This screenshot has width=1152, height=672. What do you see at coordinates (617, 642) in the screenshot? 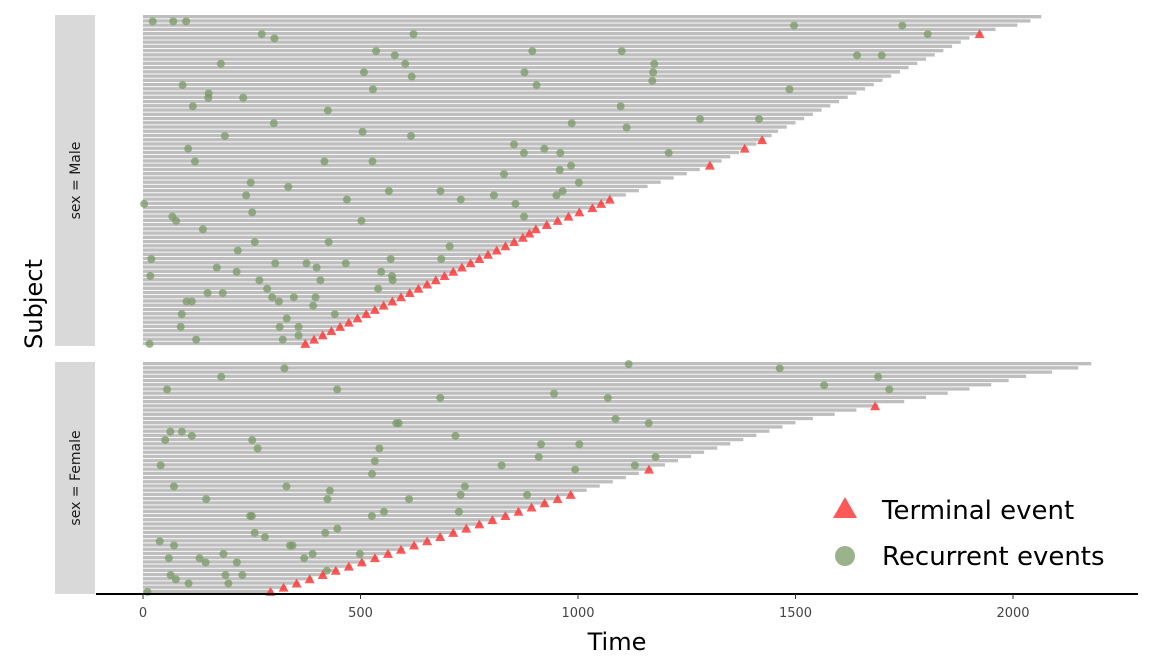
I see `x-axis-title: Time` at bounding box center [617, 642].